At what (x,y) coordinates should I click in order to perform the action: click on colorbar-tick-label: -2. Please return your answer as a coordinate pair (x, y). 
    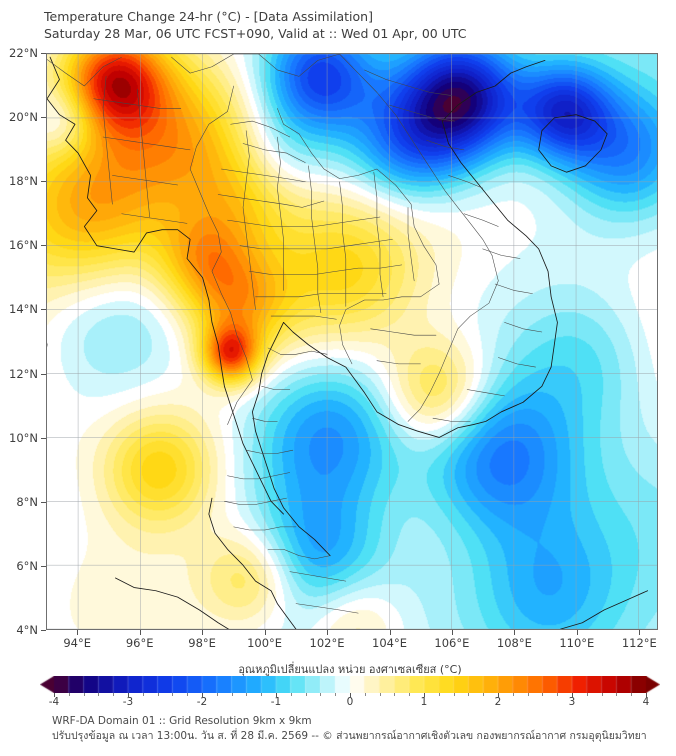
    Looking at the image, I should click on (202, 702).